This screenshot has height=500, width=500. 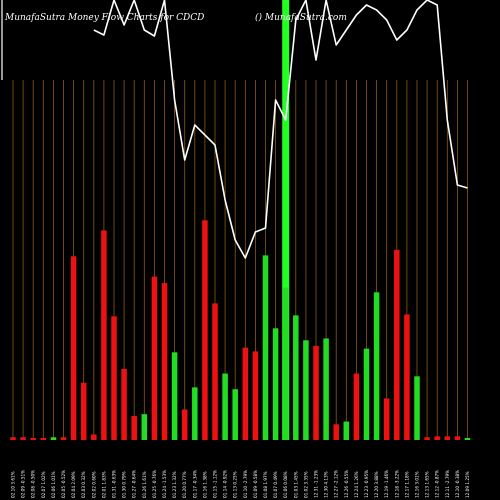 I want to click on highlight-layer, so click(x=286, y=220).